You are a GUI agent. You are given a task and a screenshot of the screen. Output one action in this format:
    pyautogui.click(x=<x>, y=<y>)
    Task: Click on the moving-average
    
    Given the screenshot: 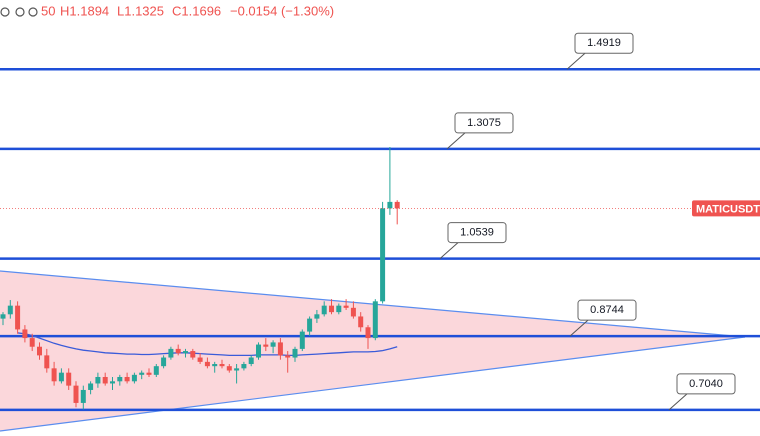 What is the action you would take?
    pyautogui.click(x=207, y=344)
    